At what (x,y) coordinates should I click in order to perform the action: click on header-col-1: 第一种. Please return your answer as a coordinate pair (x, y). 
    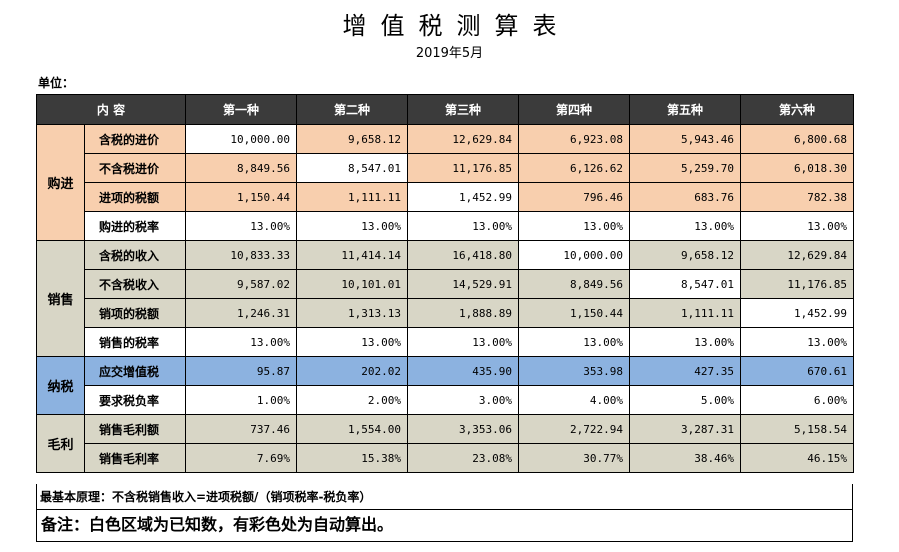
    Looking at the image, I should click on (241, 109).